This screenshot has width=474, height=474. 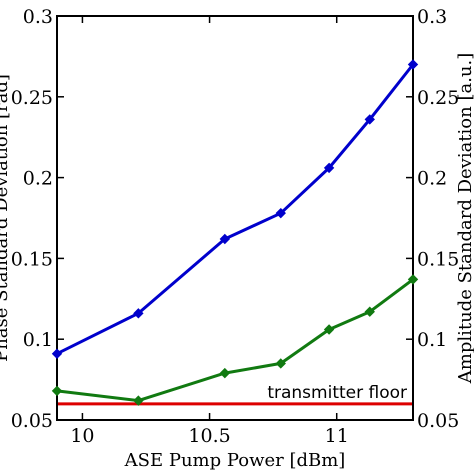 I want to click on y-tick-label-left: 0.15, so click(x=32, y=259).